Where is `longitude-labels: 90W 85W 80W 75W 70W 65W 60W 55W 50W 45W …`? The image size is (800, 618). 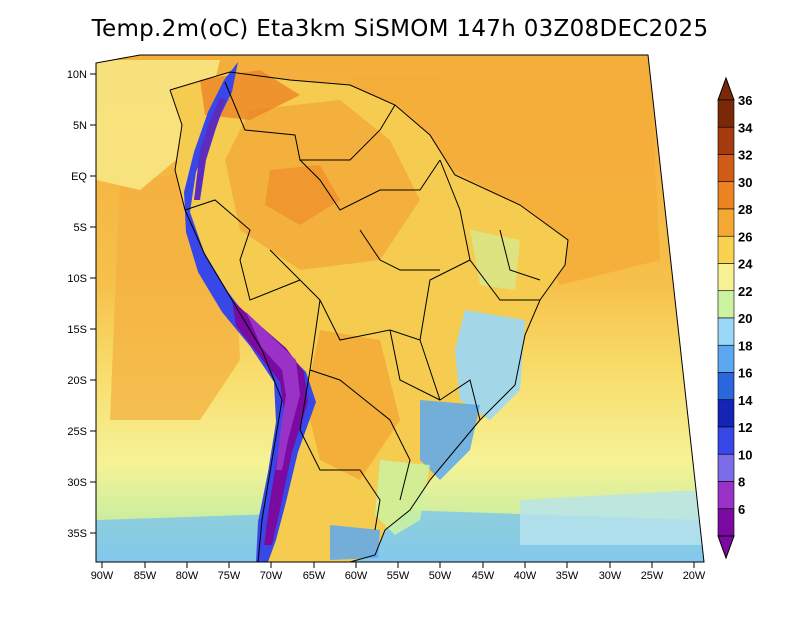 longitude-labels: 90W 85W 80W 75W 70W 65W 60W 55W 50W 45W … is located at coordinates (398, 576).